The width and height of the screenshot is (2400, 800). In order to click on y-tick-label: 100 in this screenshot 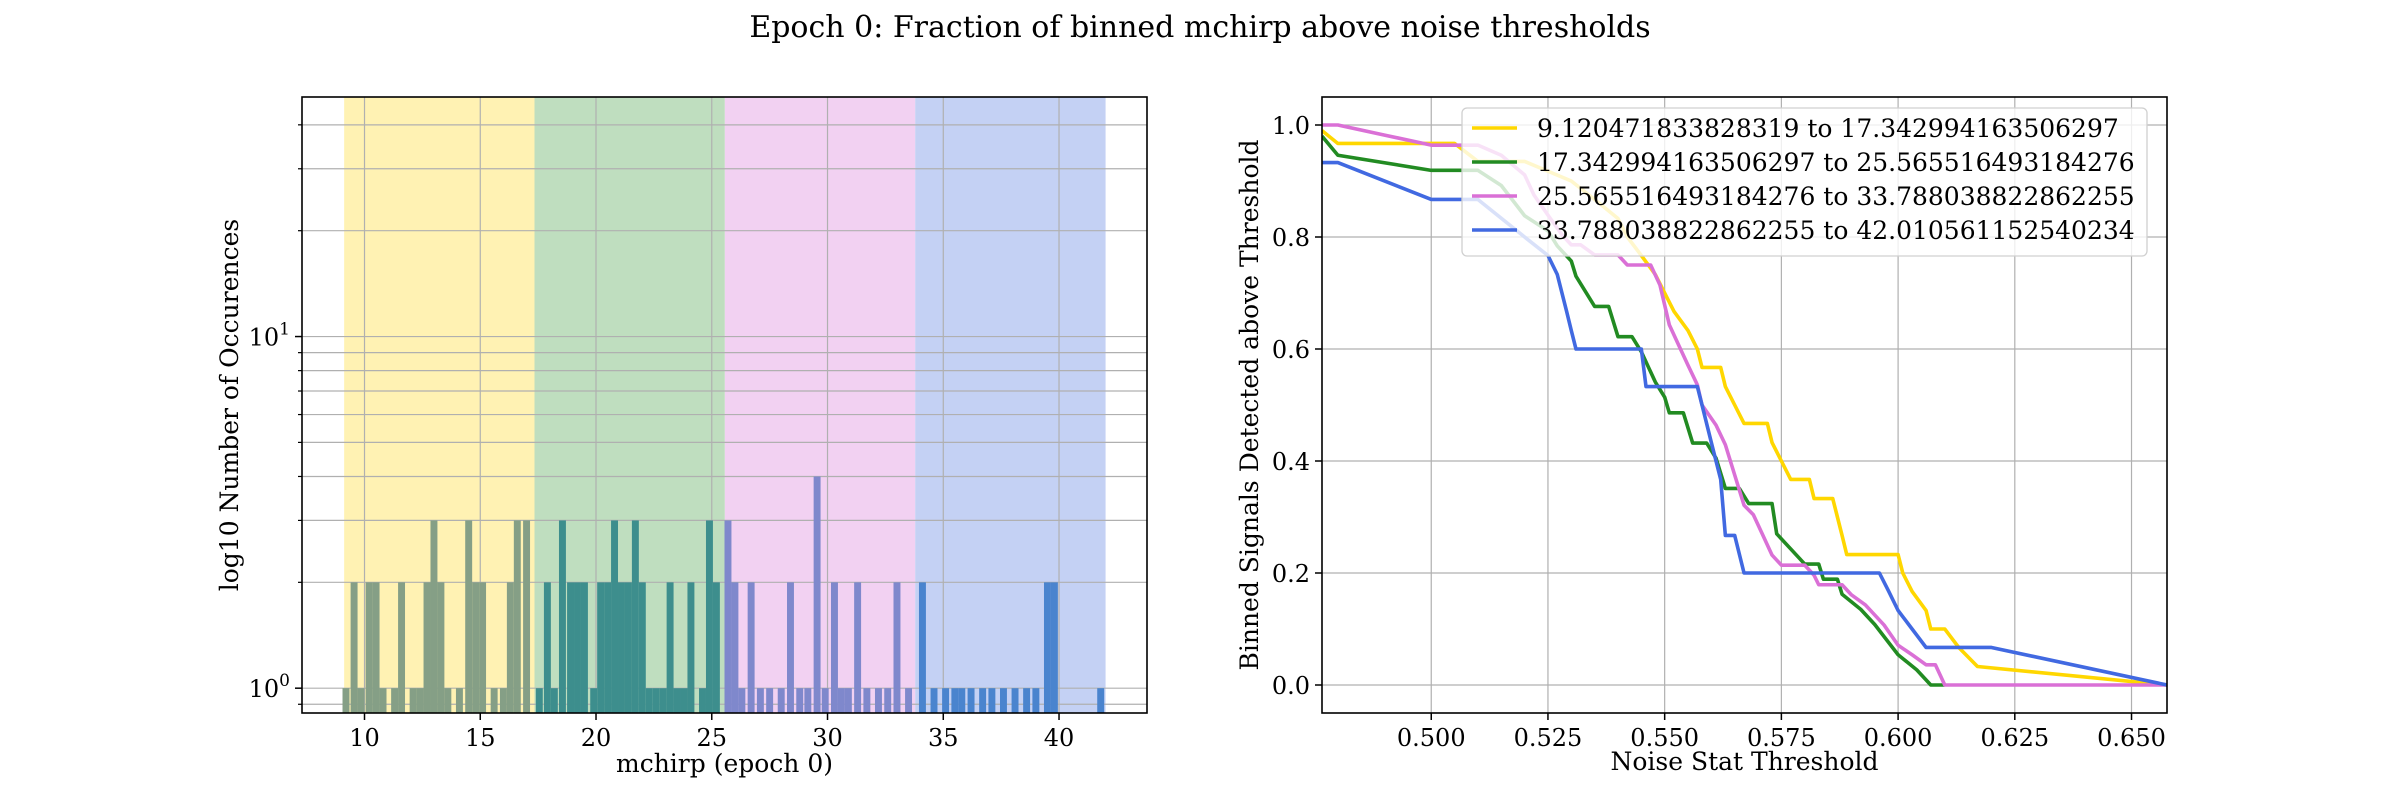, I will do `click(269, 687)`.